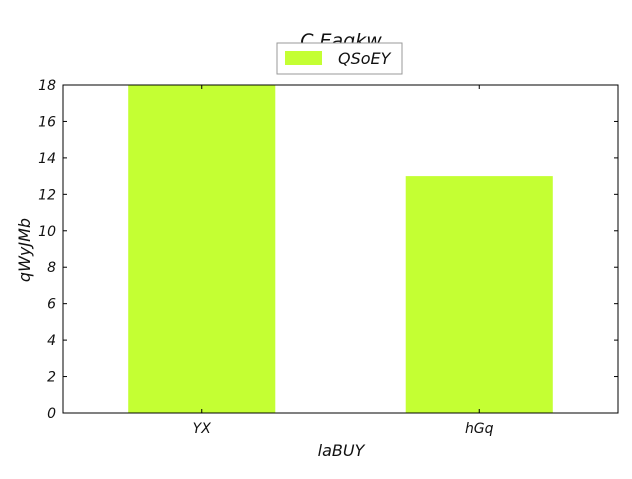 Image resolution: width=632 pixels, height=479 pixels. What do you see at coordinates (51, 414) in the screenshot?
I see `y-tick-label: 0` at bounding box center [51, 414].